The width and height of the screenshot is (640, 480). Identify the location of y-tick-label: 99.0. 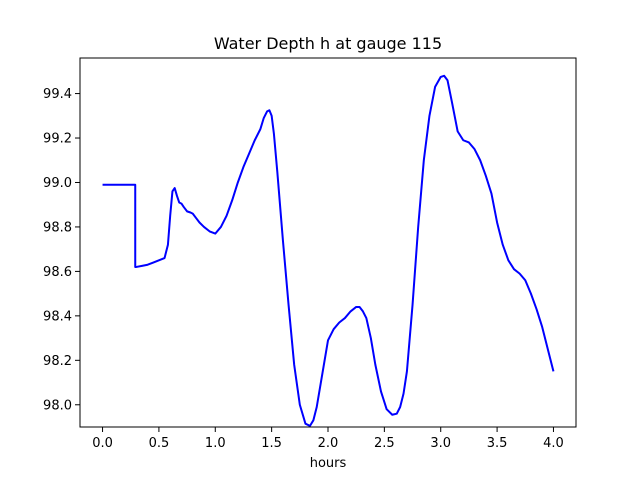
(57, 183).